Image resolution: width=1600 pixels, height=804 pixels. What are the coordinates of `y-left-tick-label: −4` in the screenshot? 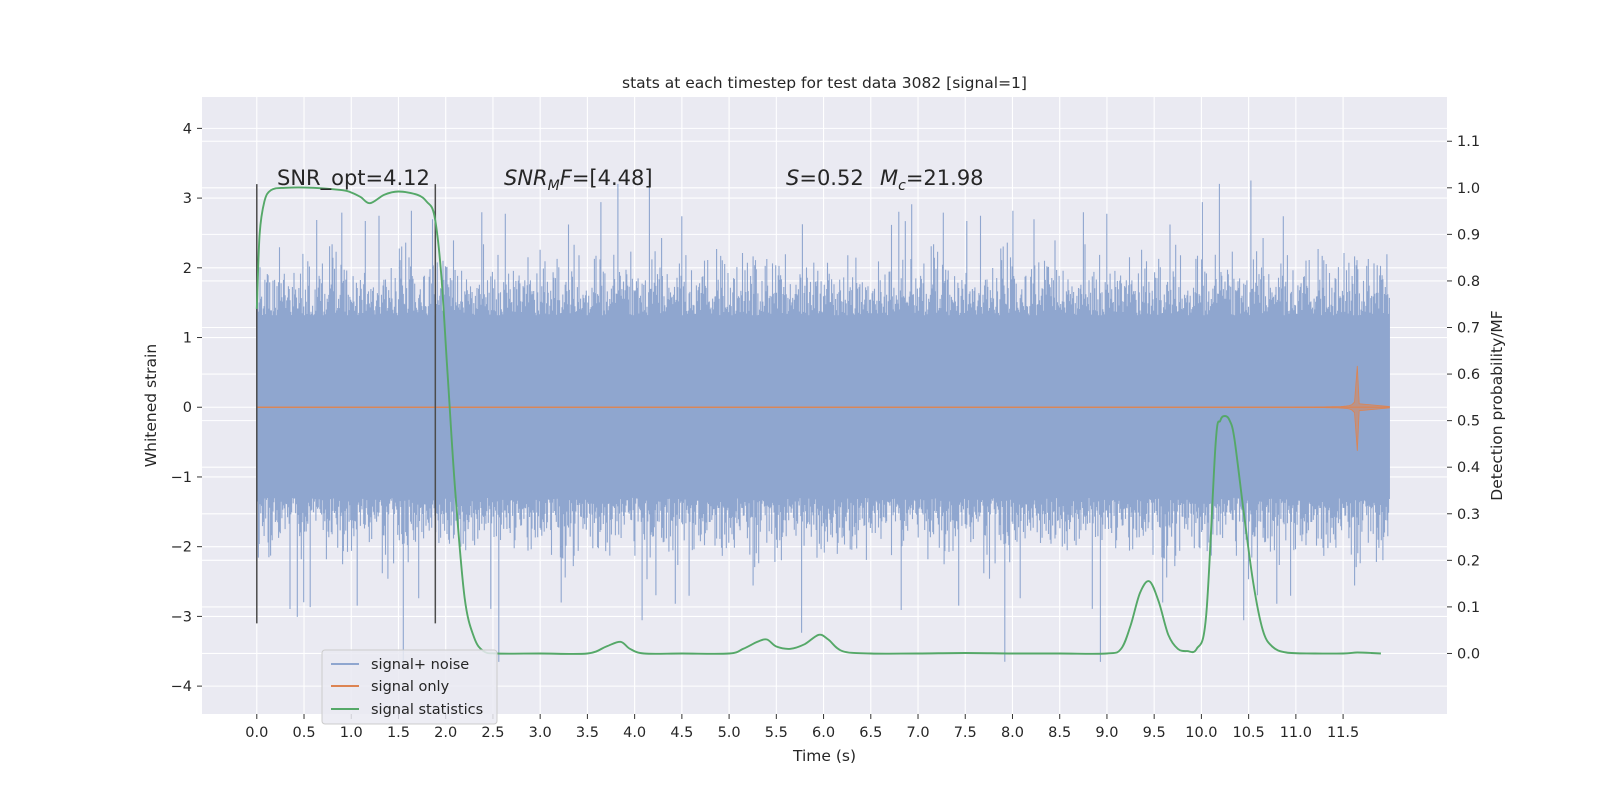 It's located at (181, 687).